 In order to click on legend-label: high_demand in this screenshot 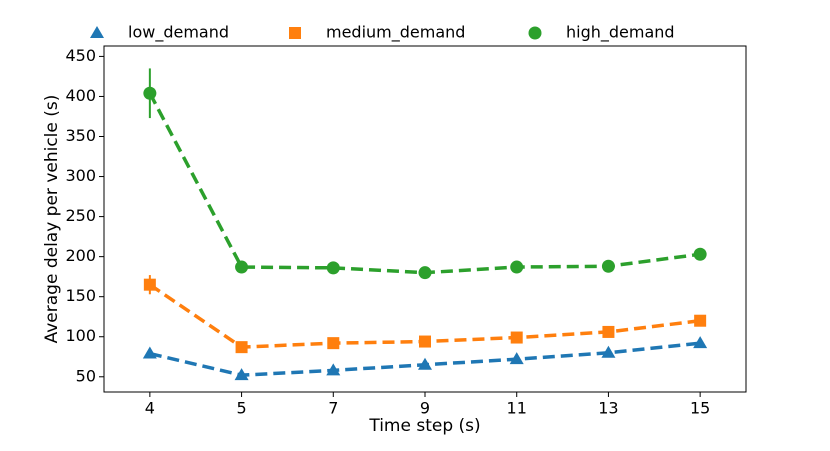, I will do `click(620, 33)`.